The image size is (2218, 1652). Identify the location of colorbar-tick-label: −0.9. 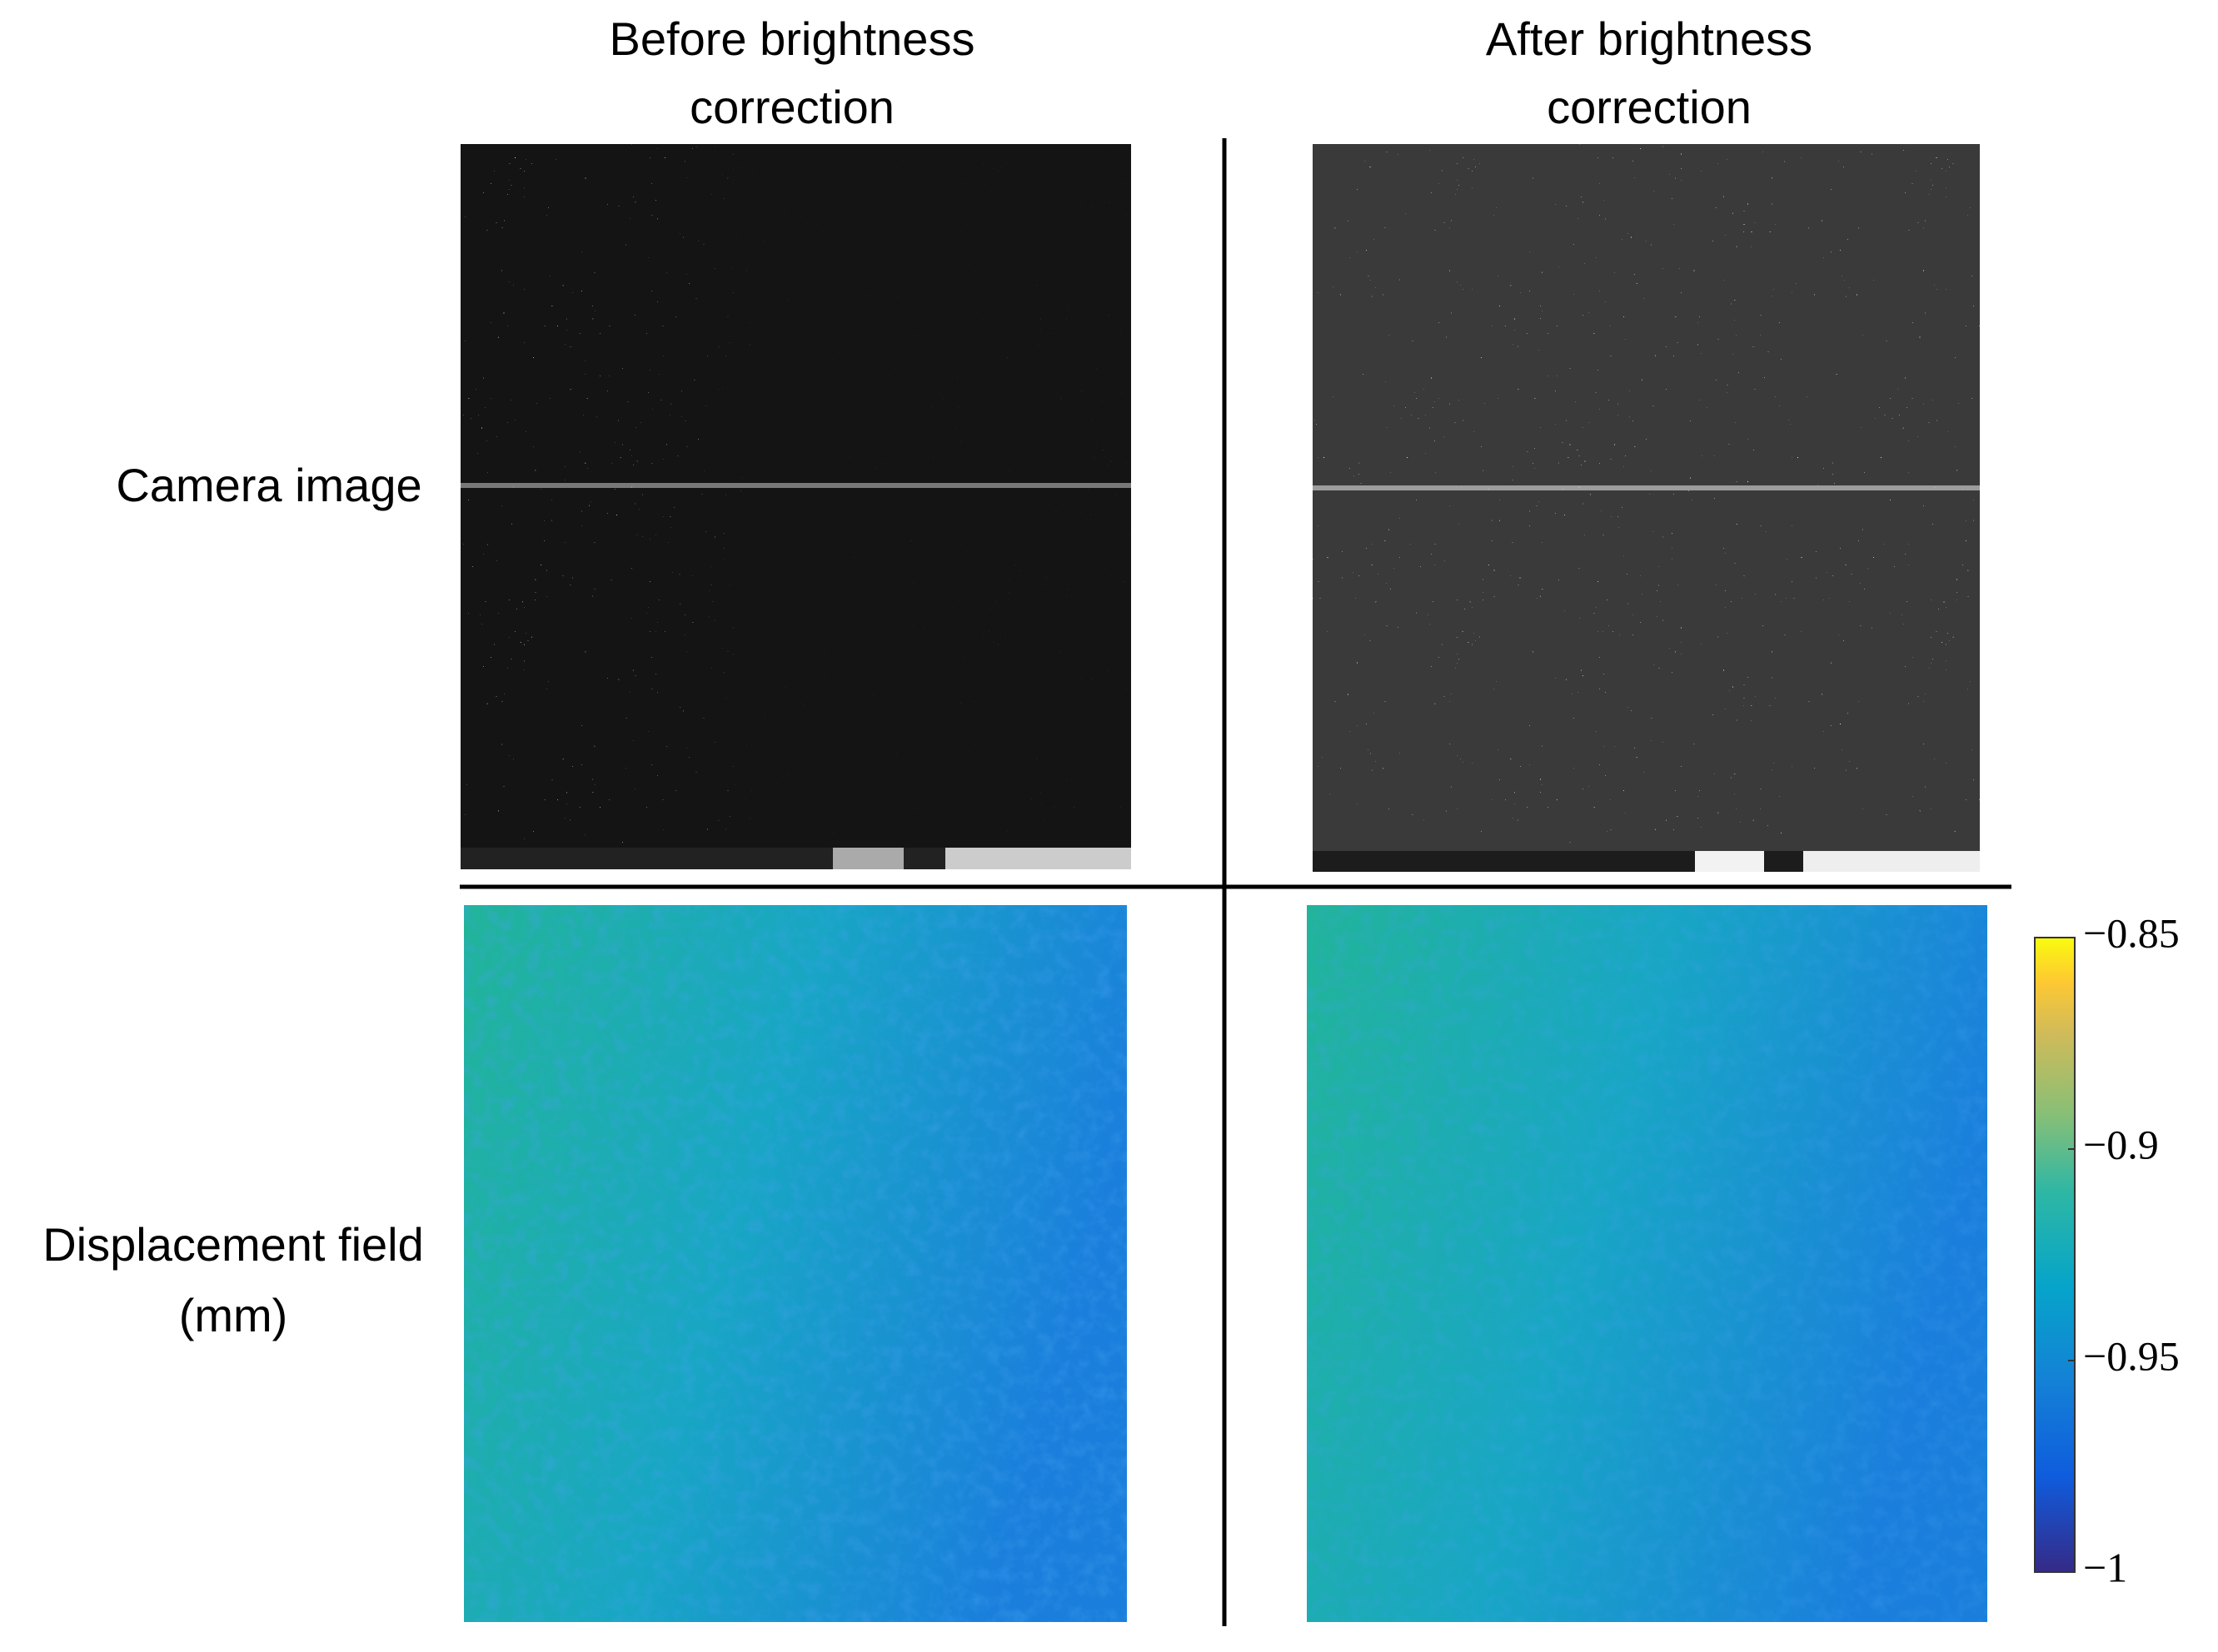
(2121, 1144).